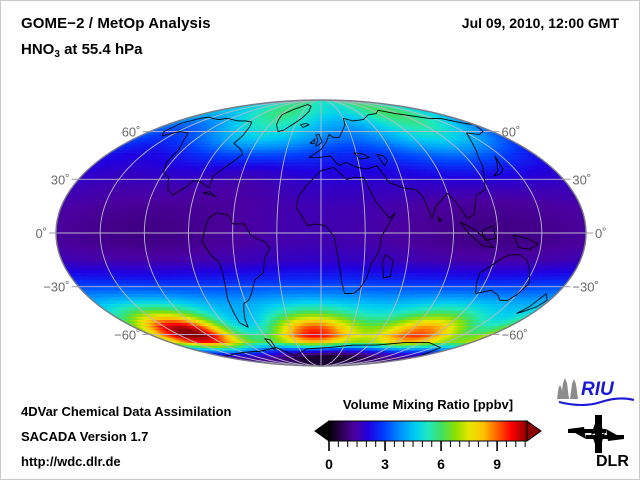 The image size is (640, 480). I want to click on footer-line-1: 4DVar Chemical Data Assimilation, so click(126, 411).